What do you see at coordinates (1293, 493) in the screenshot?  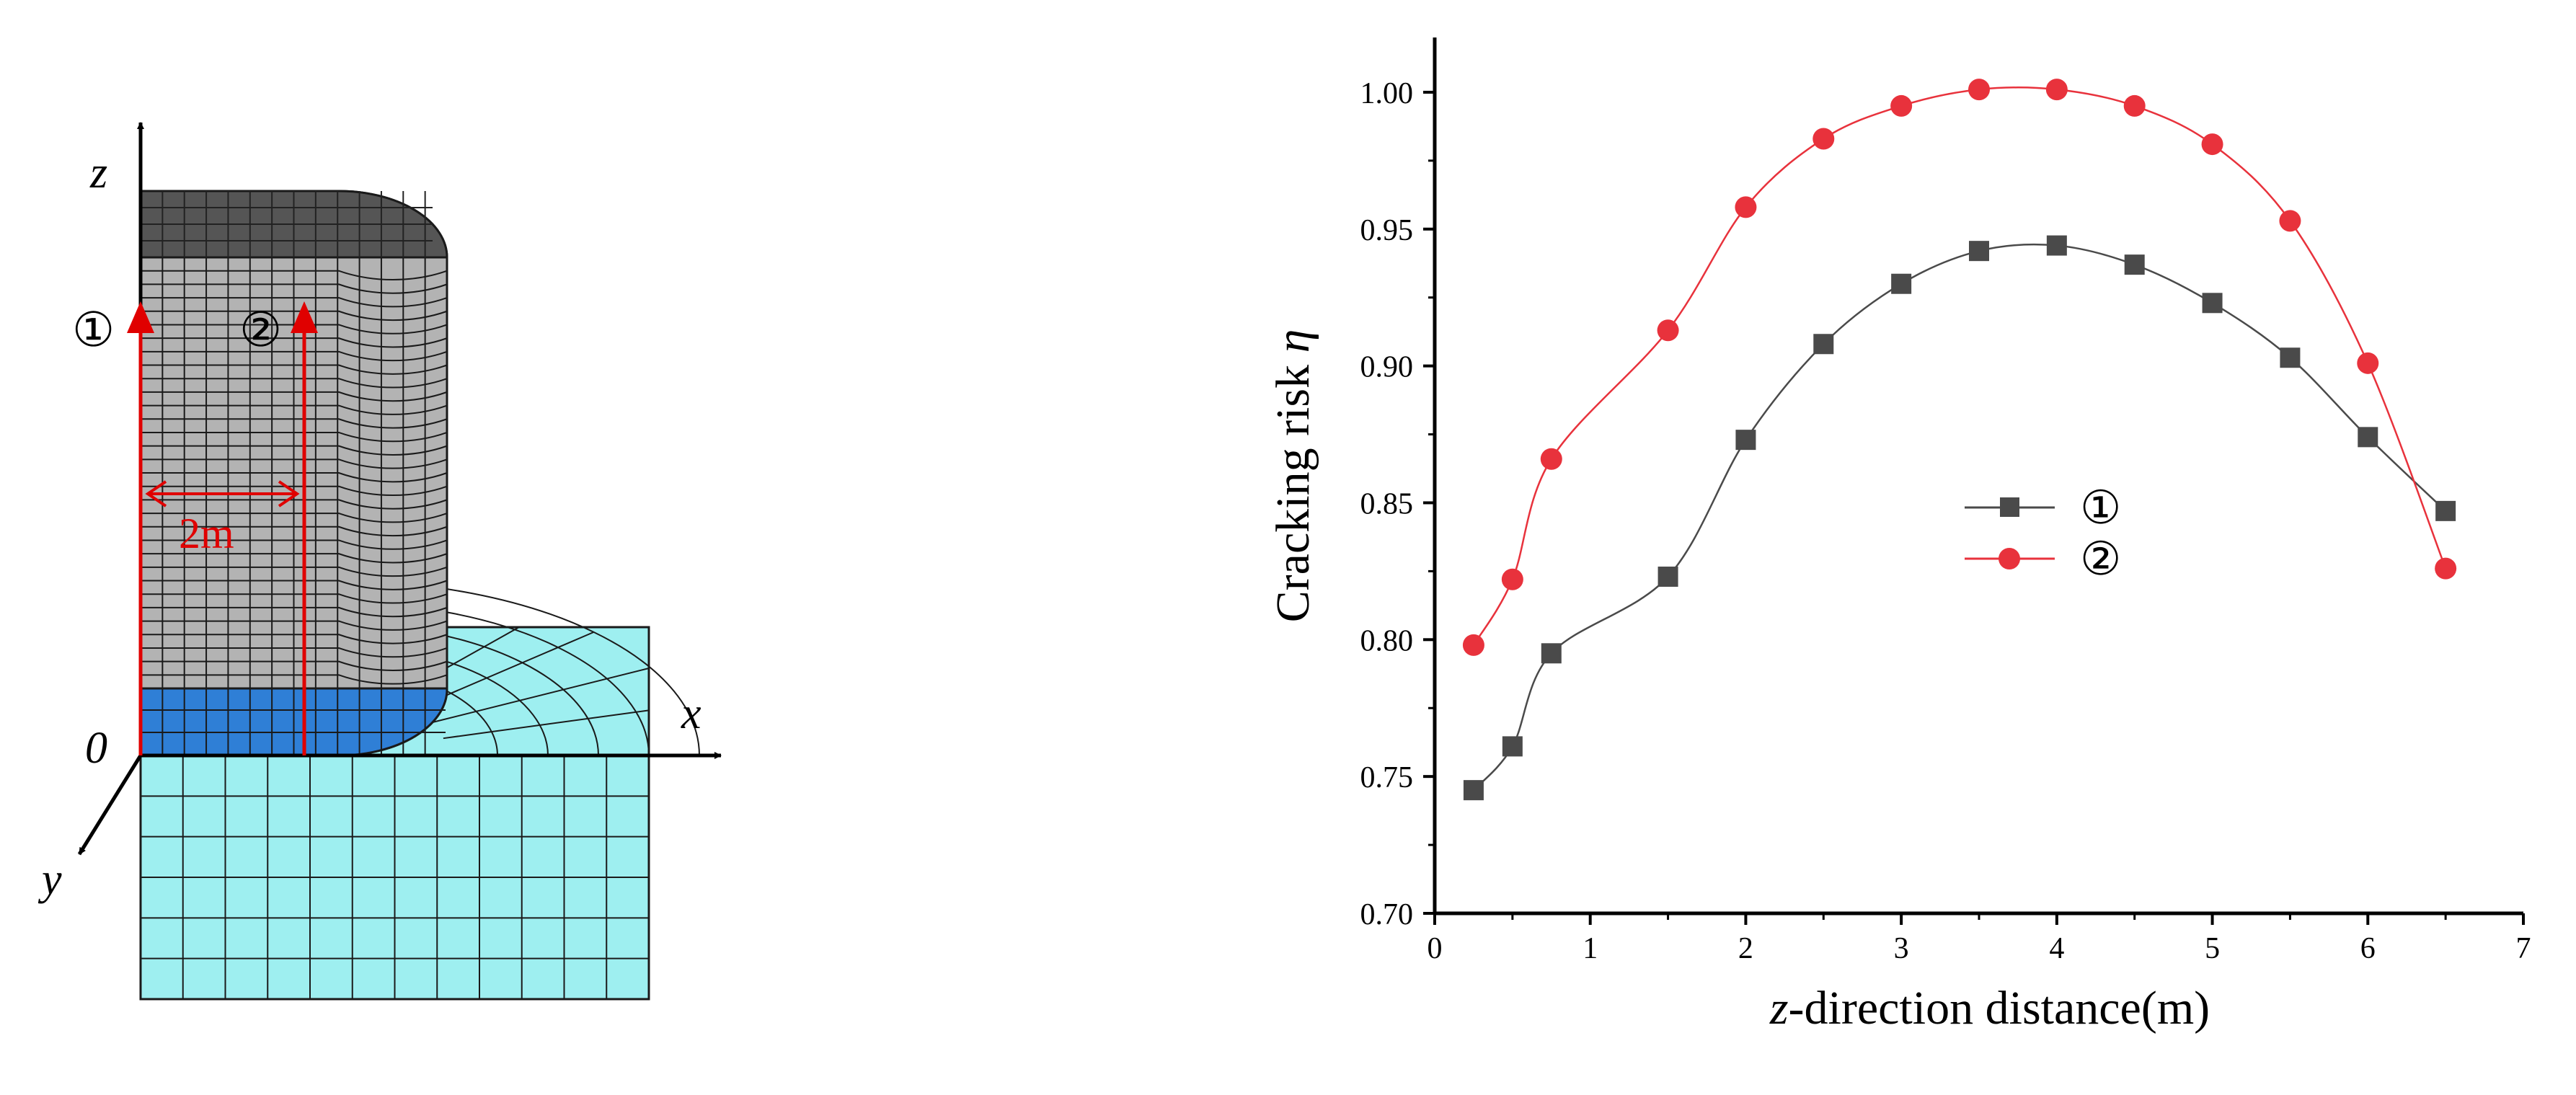 I see `y-axis-title-text: Cracking risk` at bounding box center [1293, 493].